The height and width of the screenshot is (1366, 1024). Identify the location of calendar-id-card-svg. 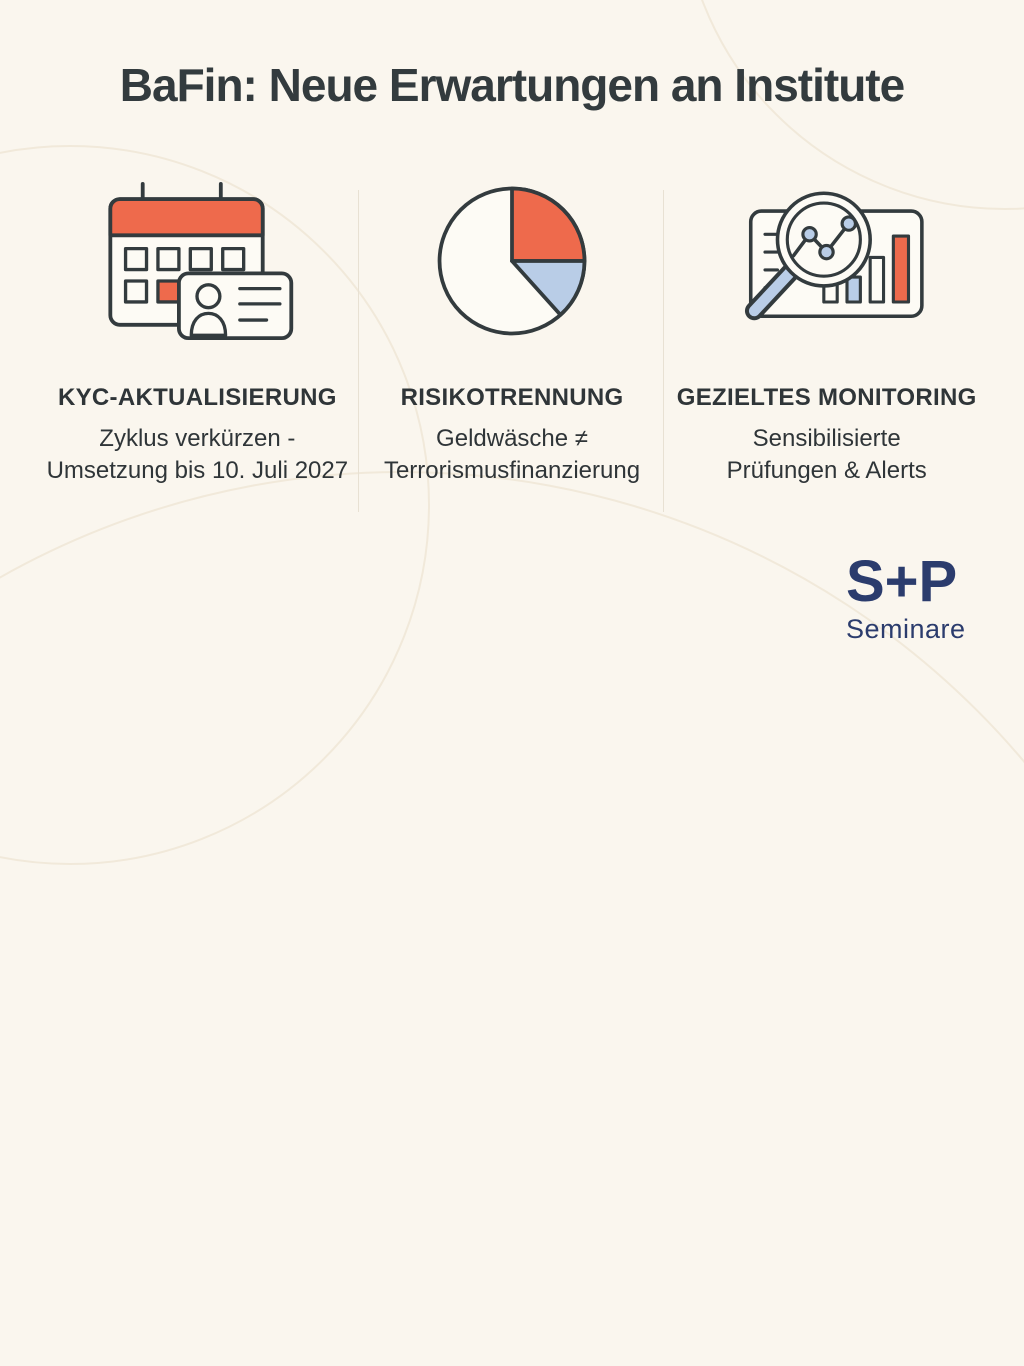
(201, 261).